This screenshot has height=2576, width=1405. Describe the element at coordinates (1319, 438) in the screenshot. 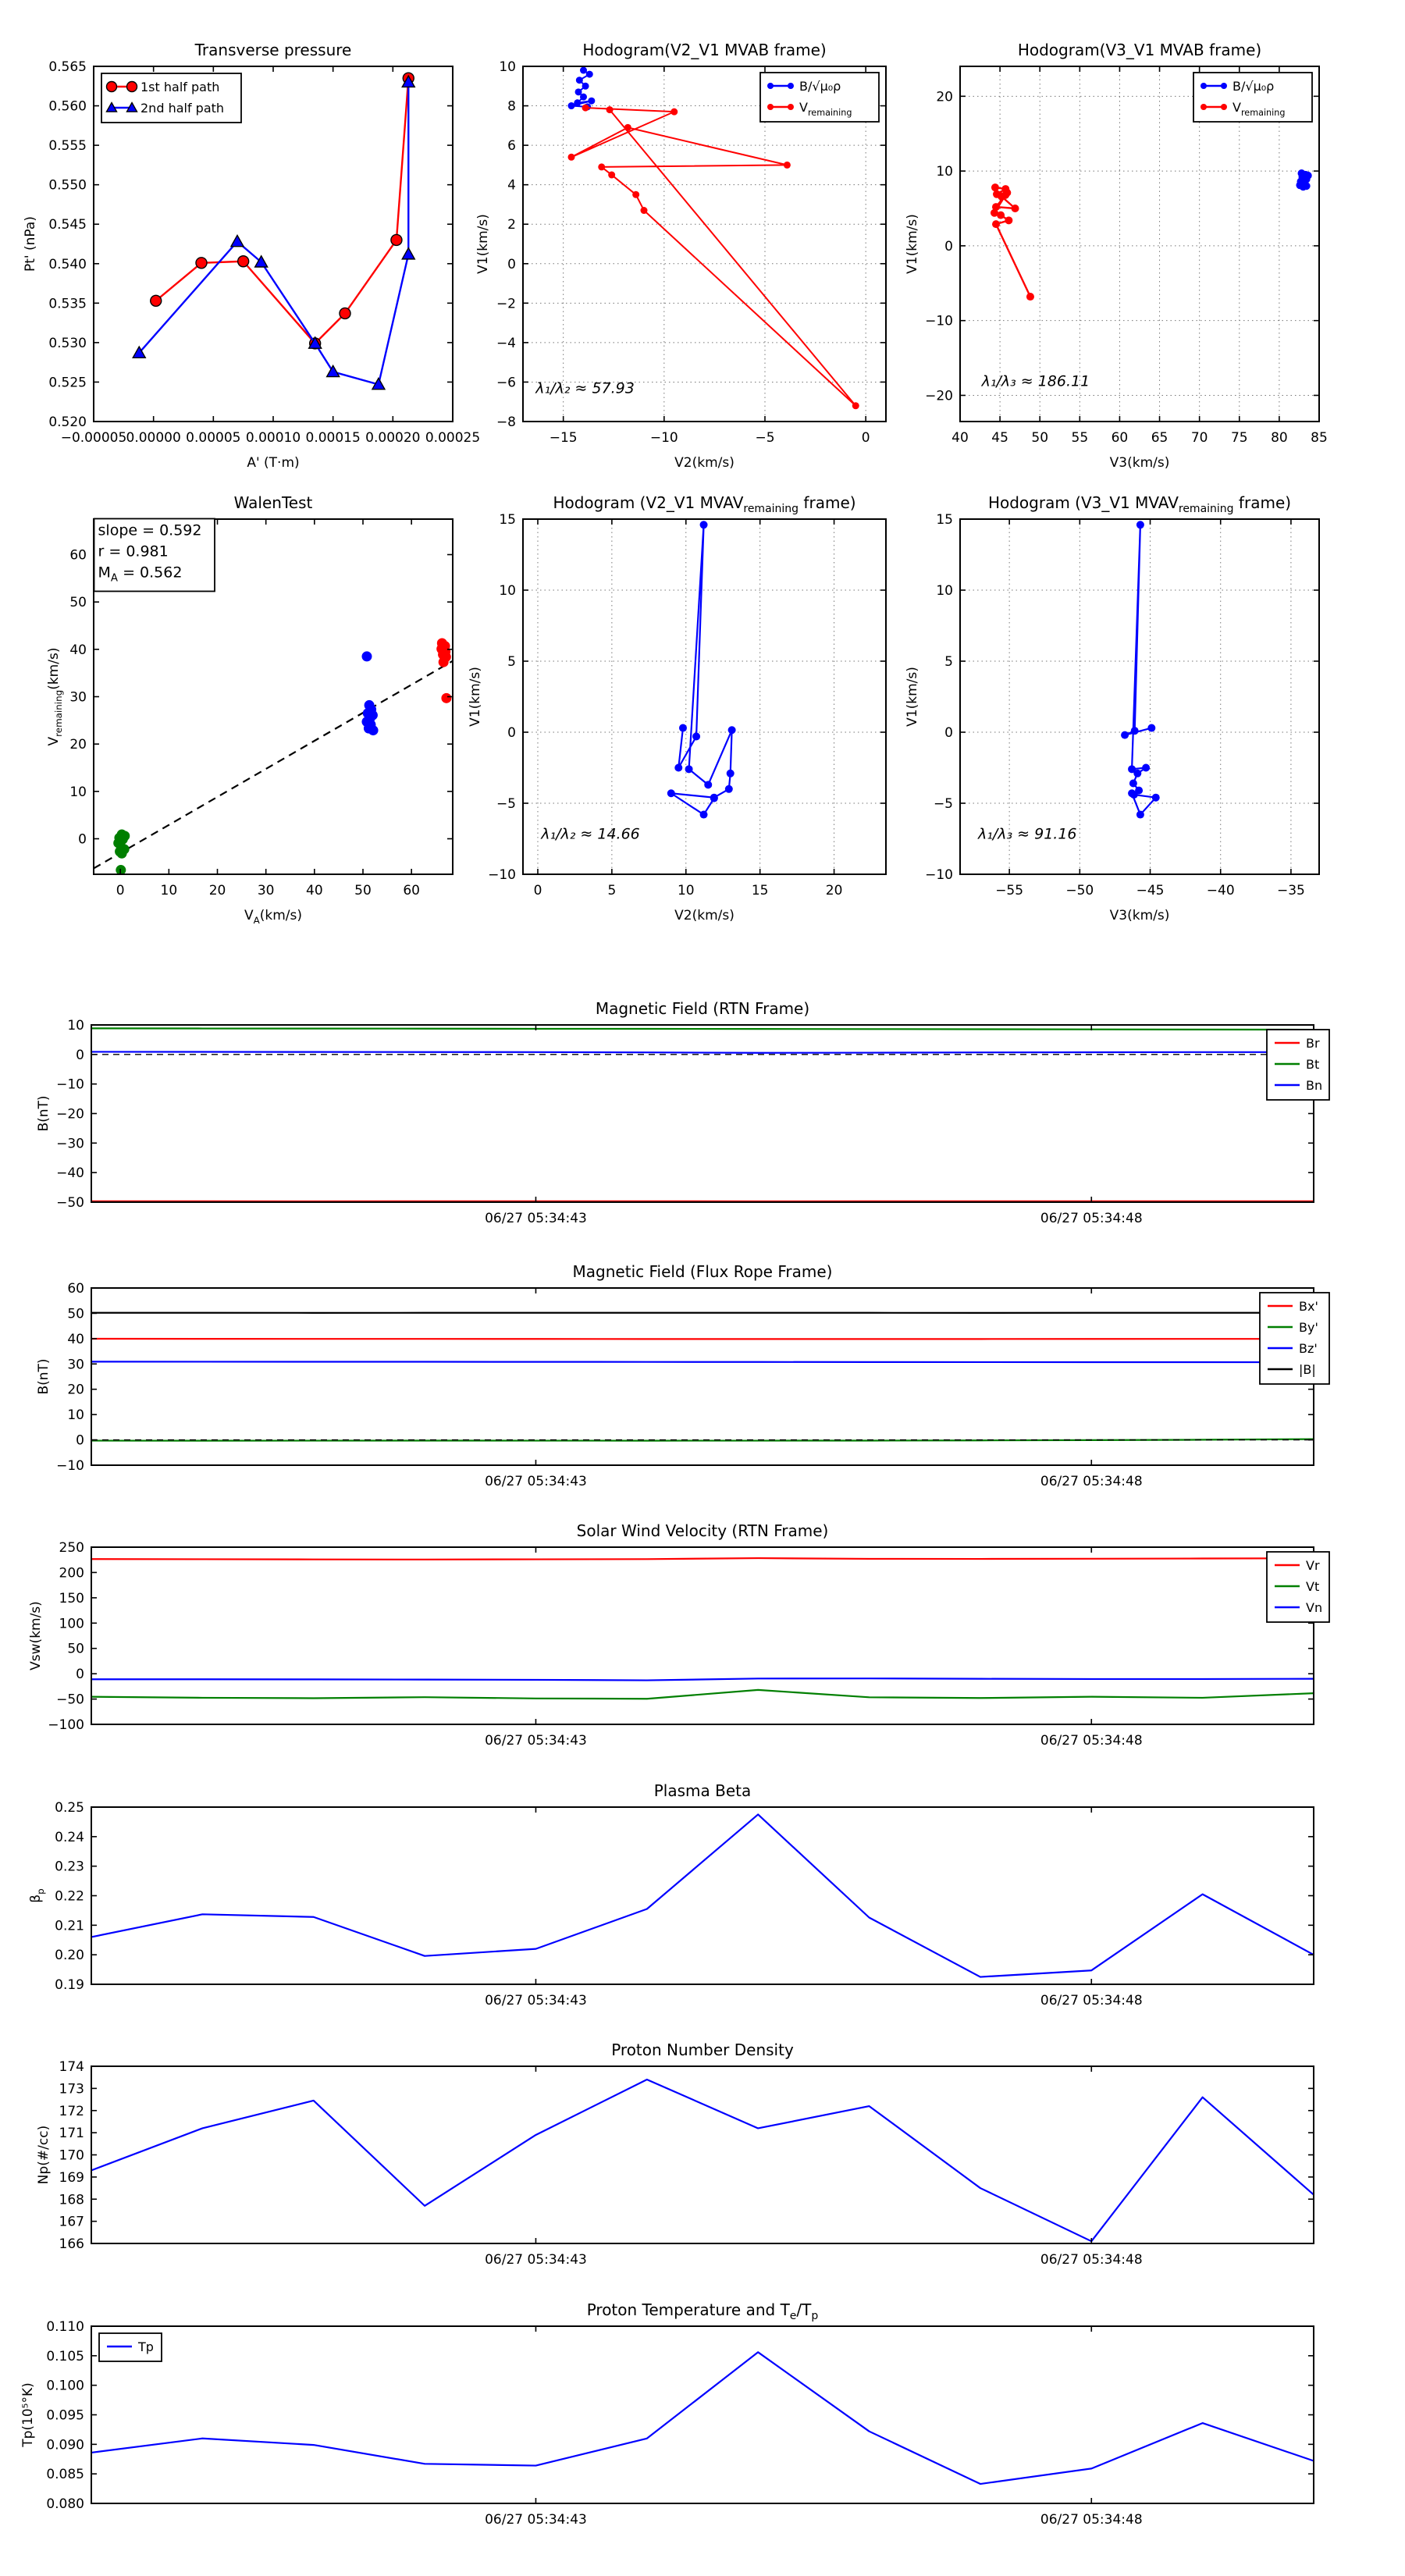

I see `svg-text: 85` at that location.